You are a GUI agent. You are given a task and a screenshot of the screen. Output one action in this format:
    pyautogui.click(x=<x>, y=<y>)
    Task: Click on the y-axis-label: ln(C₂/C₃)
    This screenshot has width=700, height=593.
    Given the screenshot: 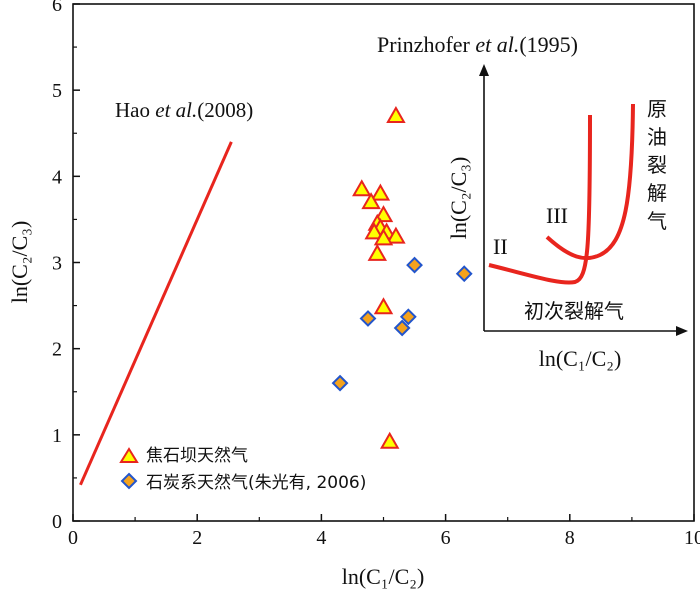 What is the action you would take?
    pyautogui.click(x=19, y=262)
    